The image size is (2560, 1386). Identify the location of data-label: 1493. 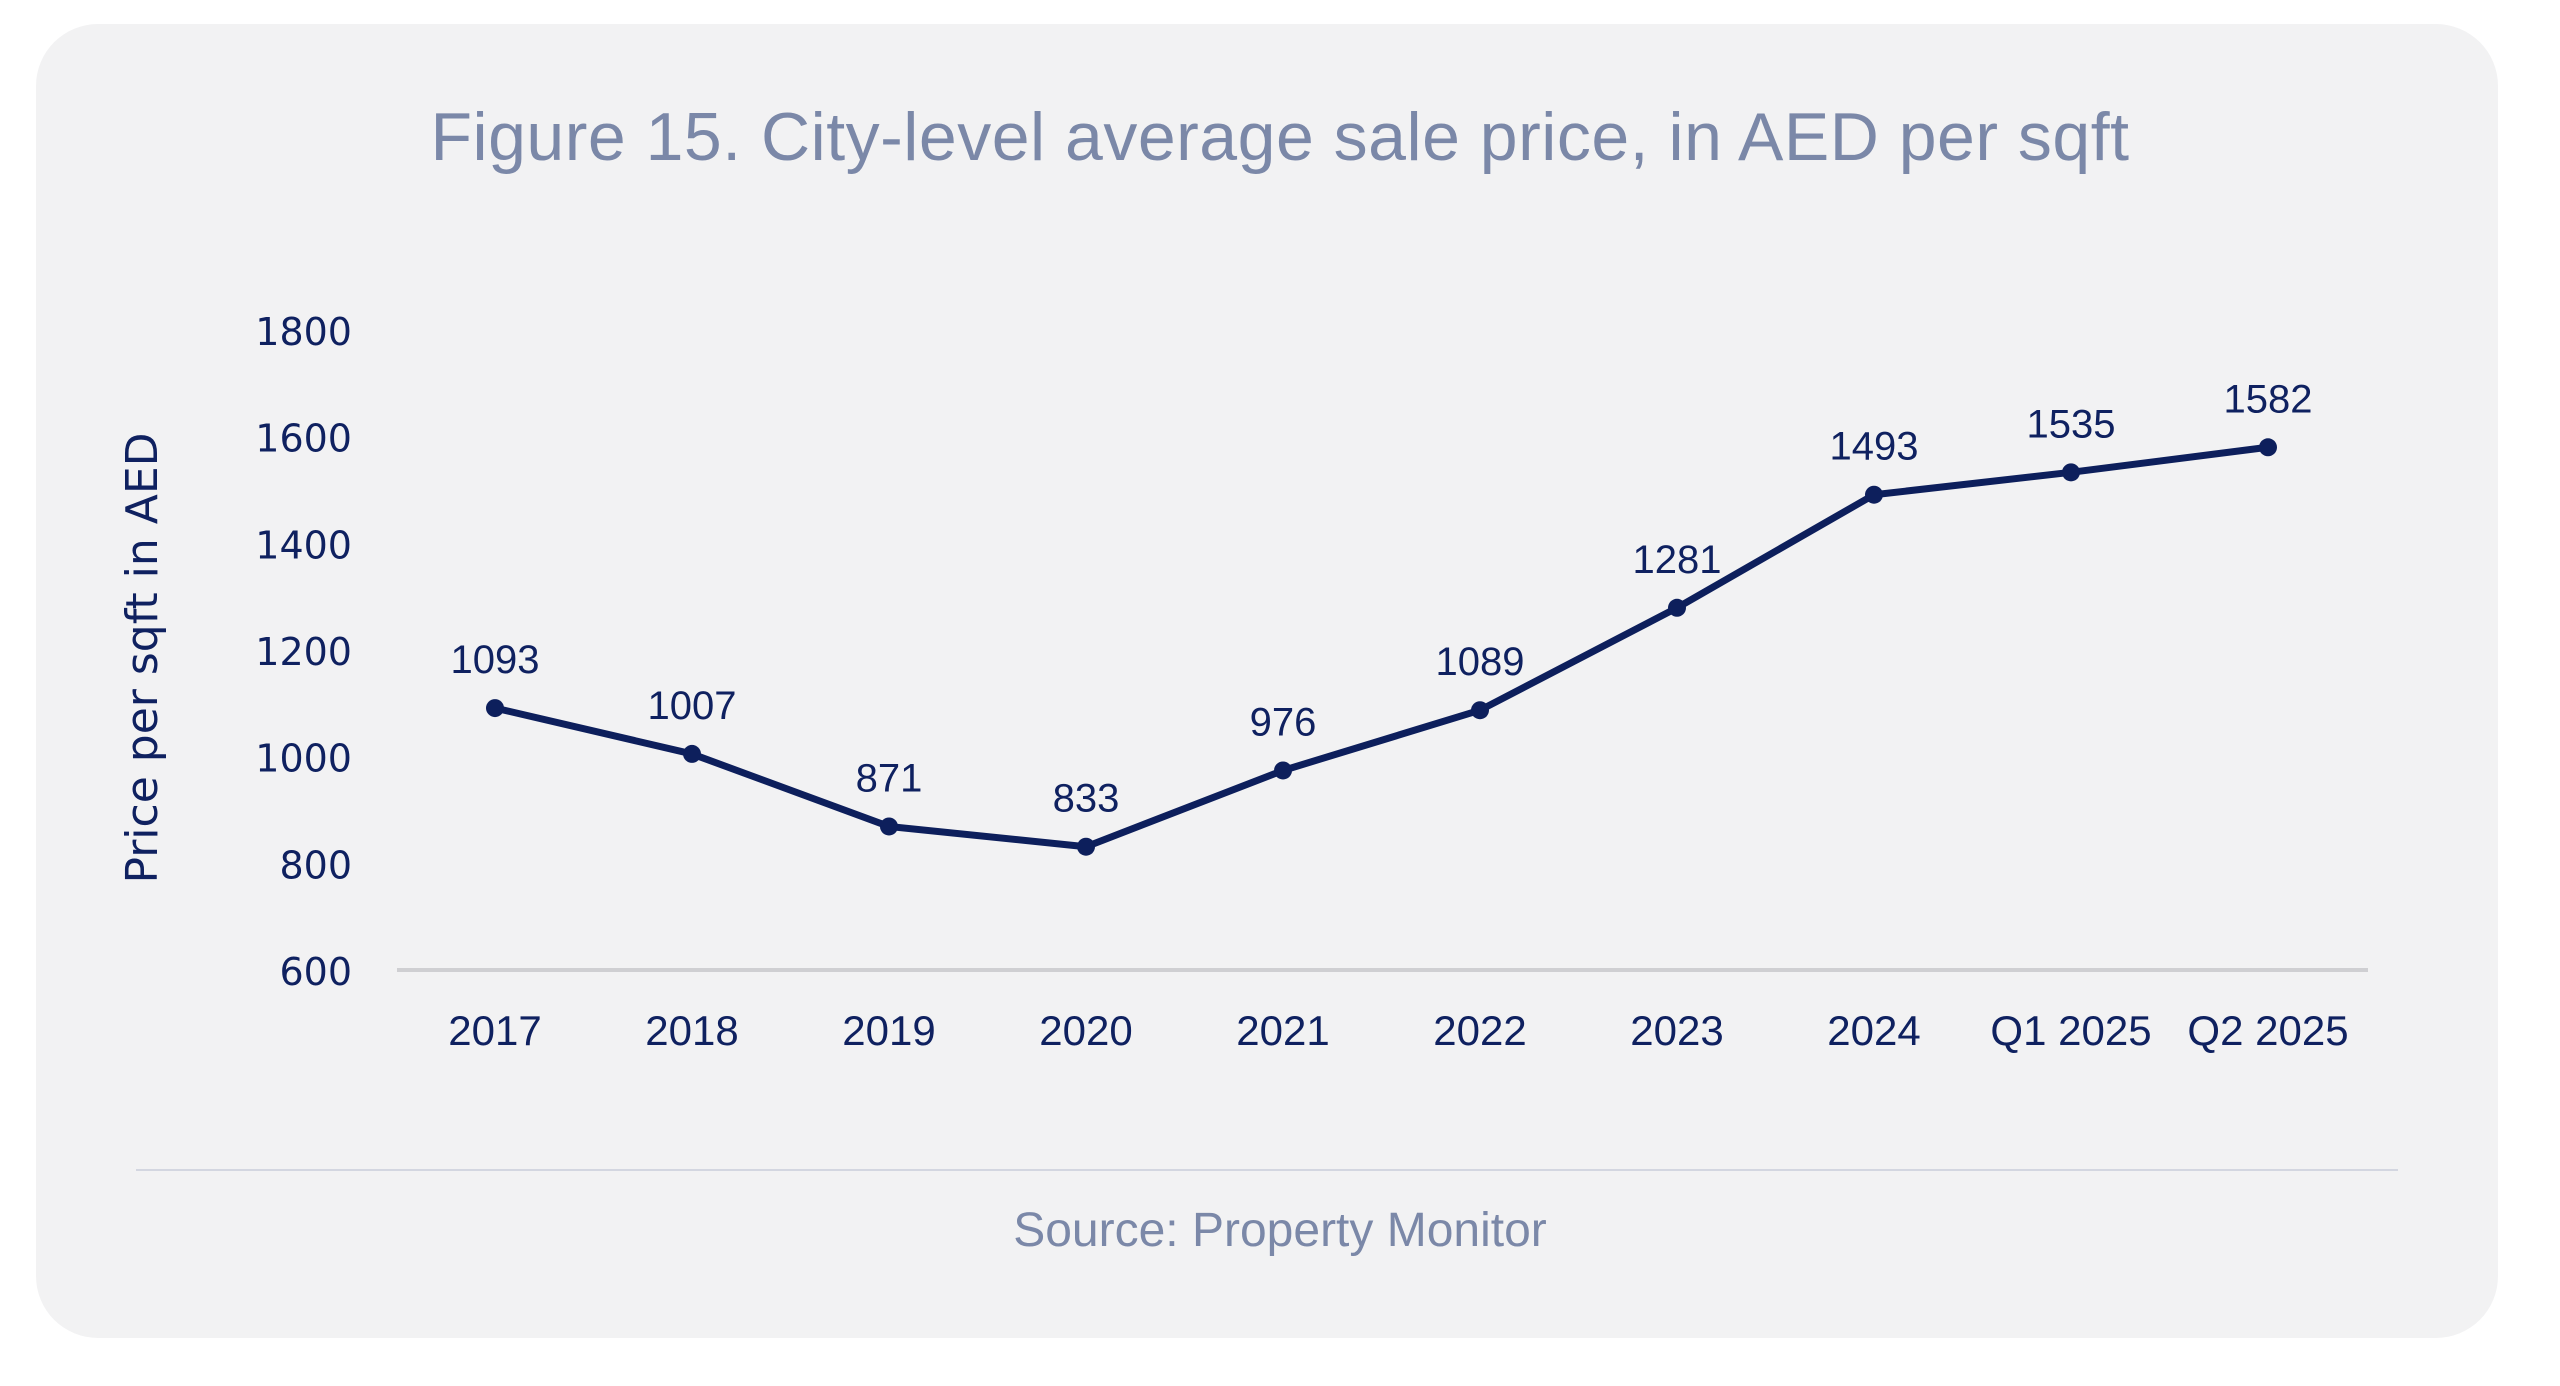
(1874, 447).